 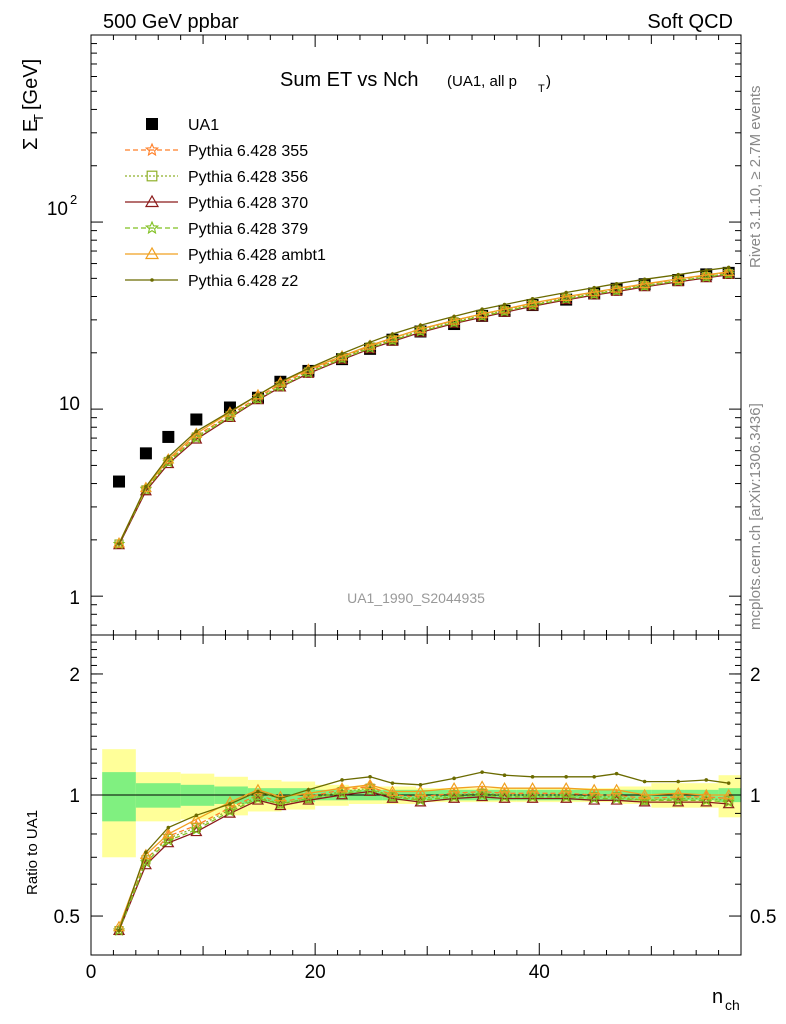 What do you see at coordinates (755, 516) in the screenshot?
I see `mcplots-url-label: mcplots.cern.ch [arXiv:1306.3436]` at bounding box center [755, 516].